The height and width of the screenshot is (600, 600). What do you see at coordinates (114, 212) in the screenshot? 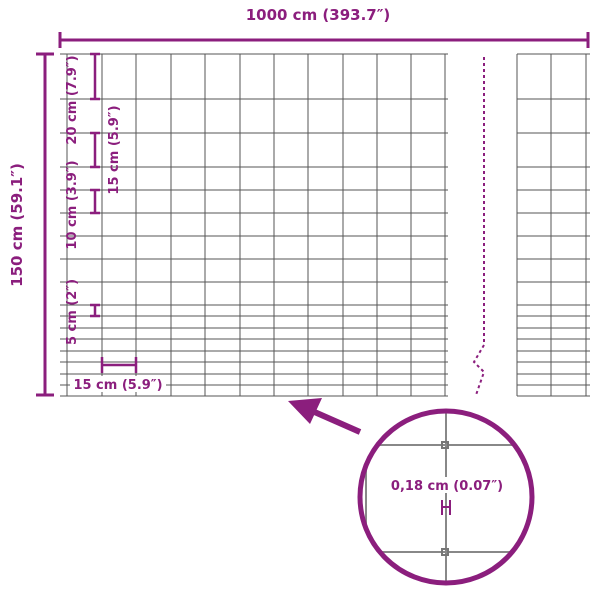
I see `spacing-markers` at bounding box center [114, 212].